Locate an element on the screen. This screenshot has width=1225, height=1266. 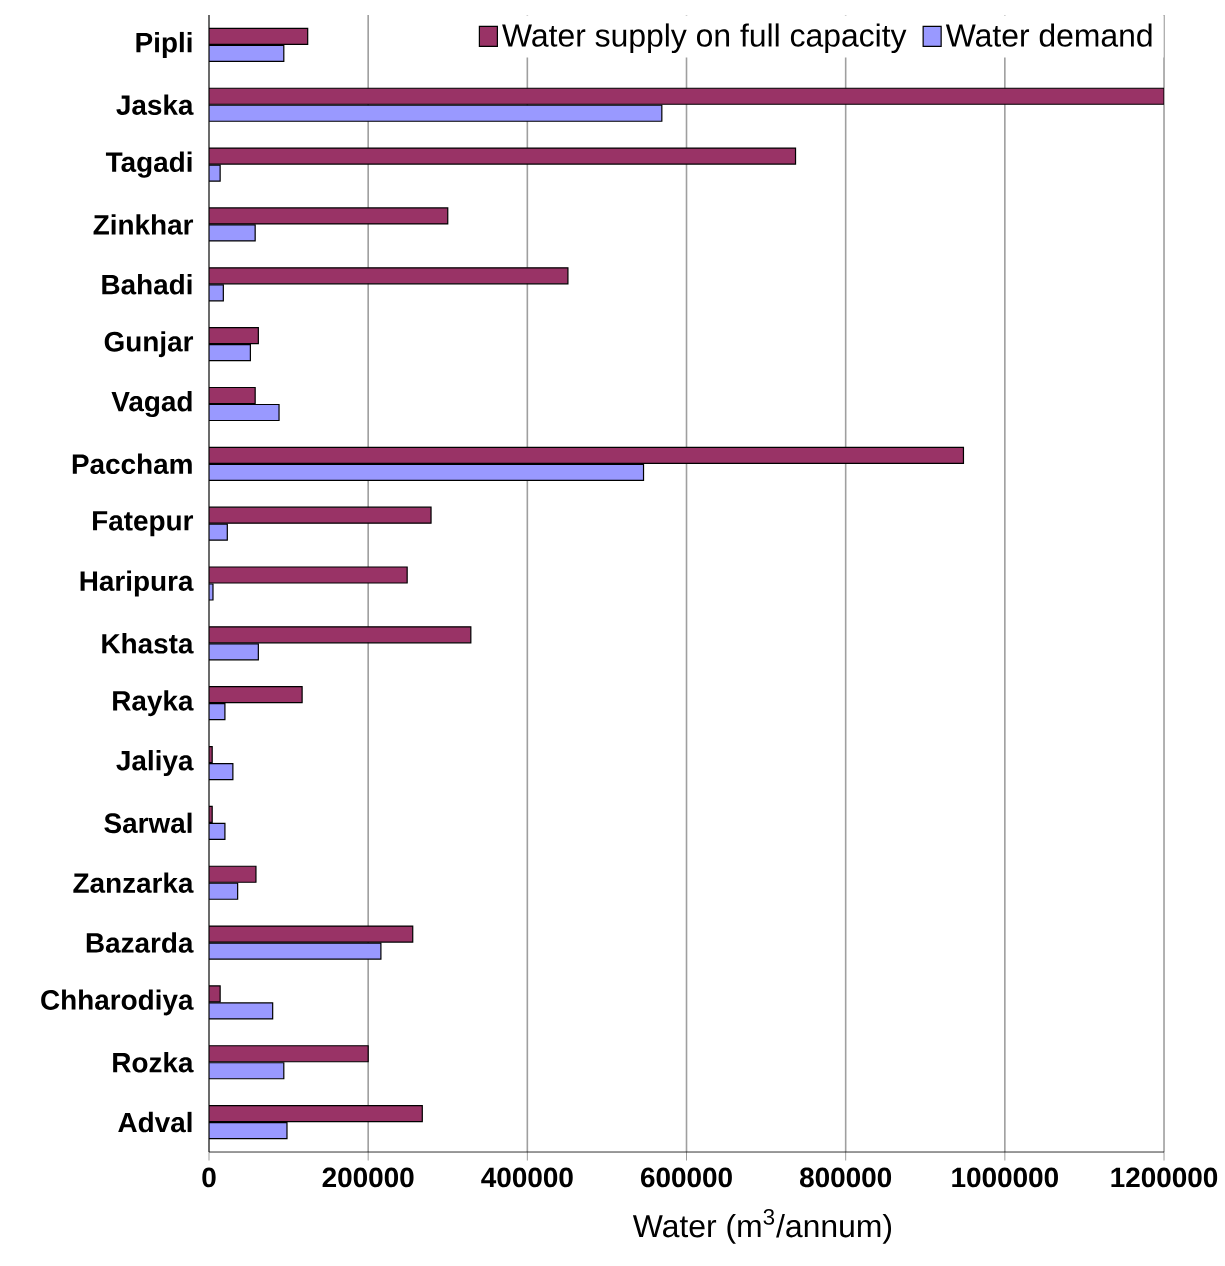
y-tick-label: Rayka is located at coordinates (153, 703).